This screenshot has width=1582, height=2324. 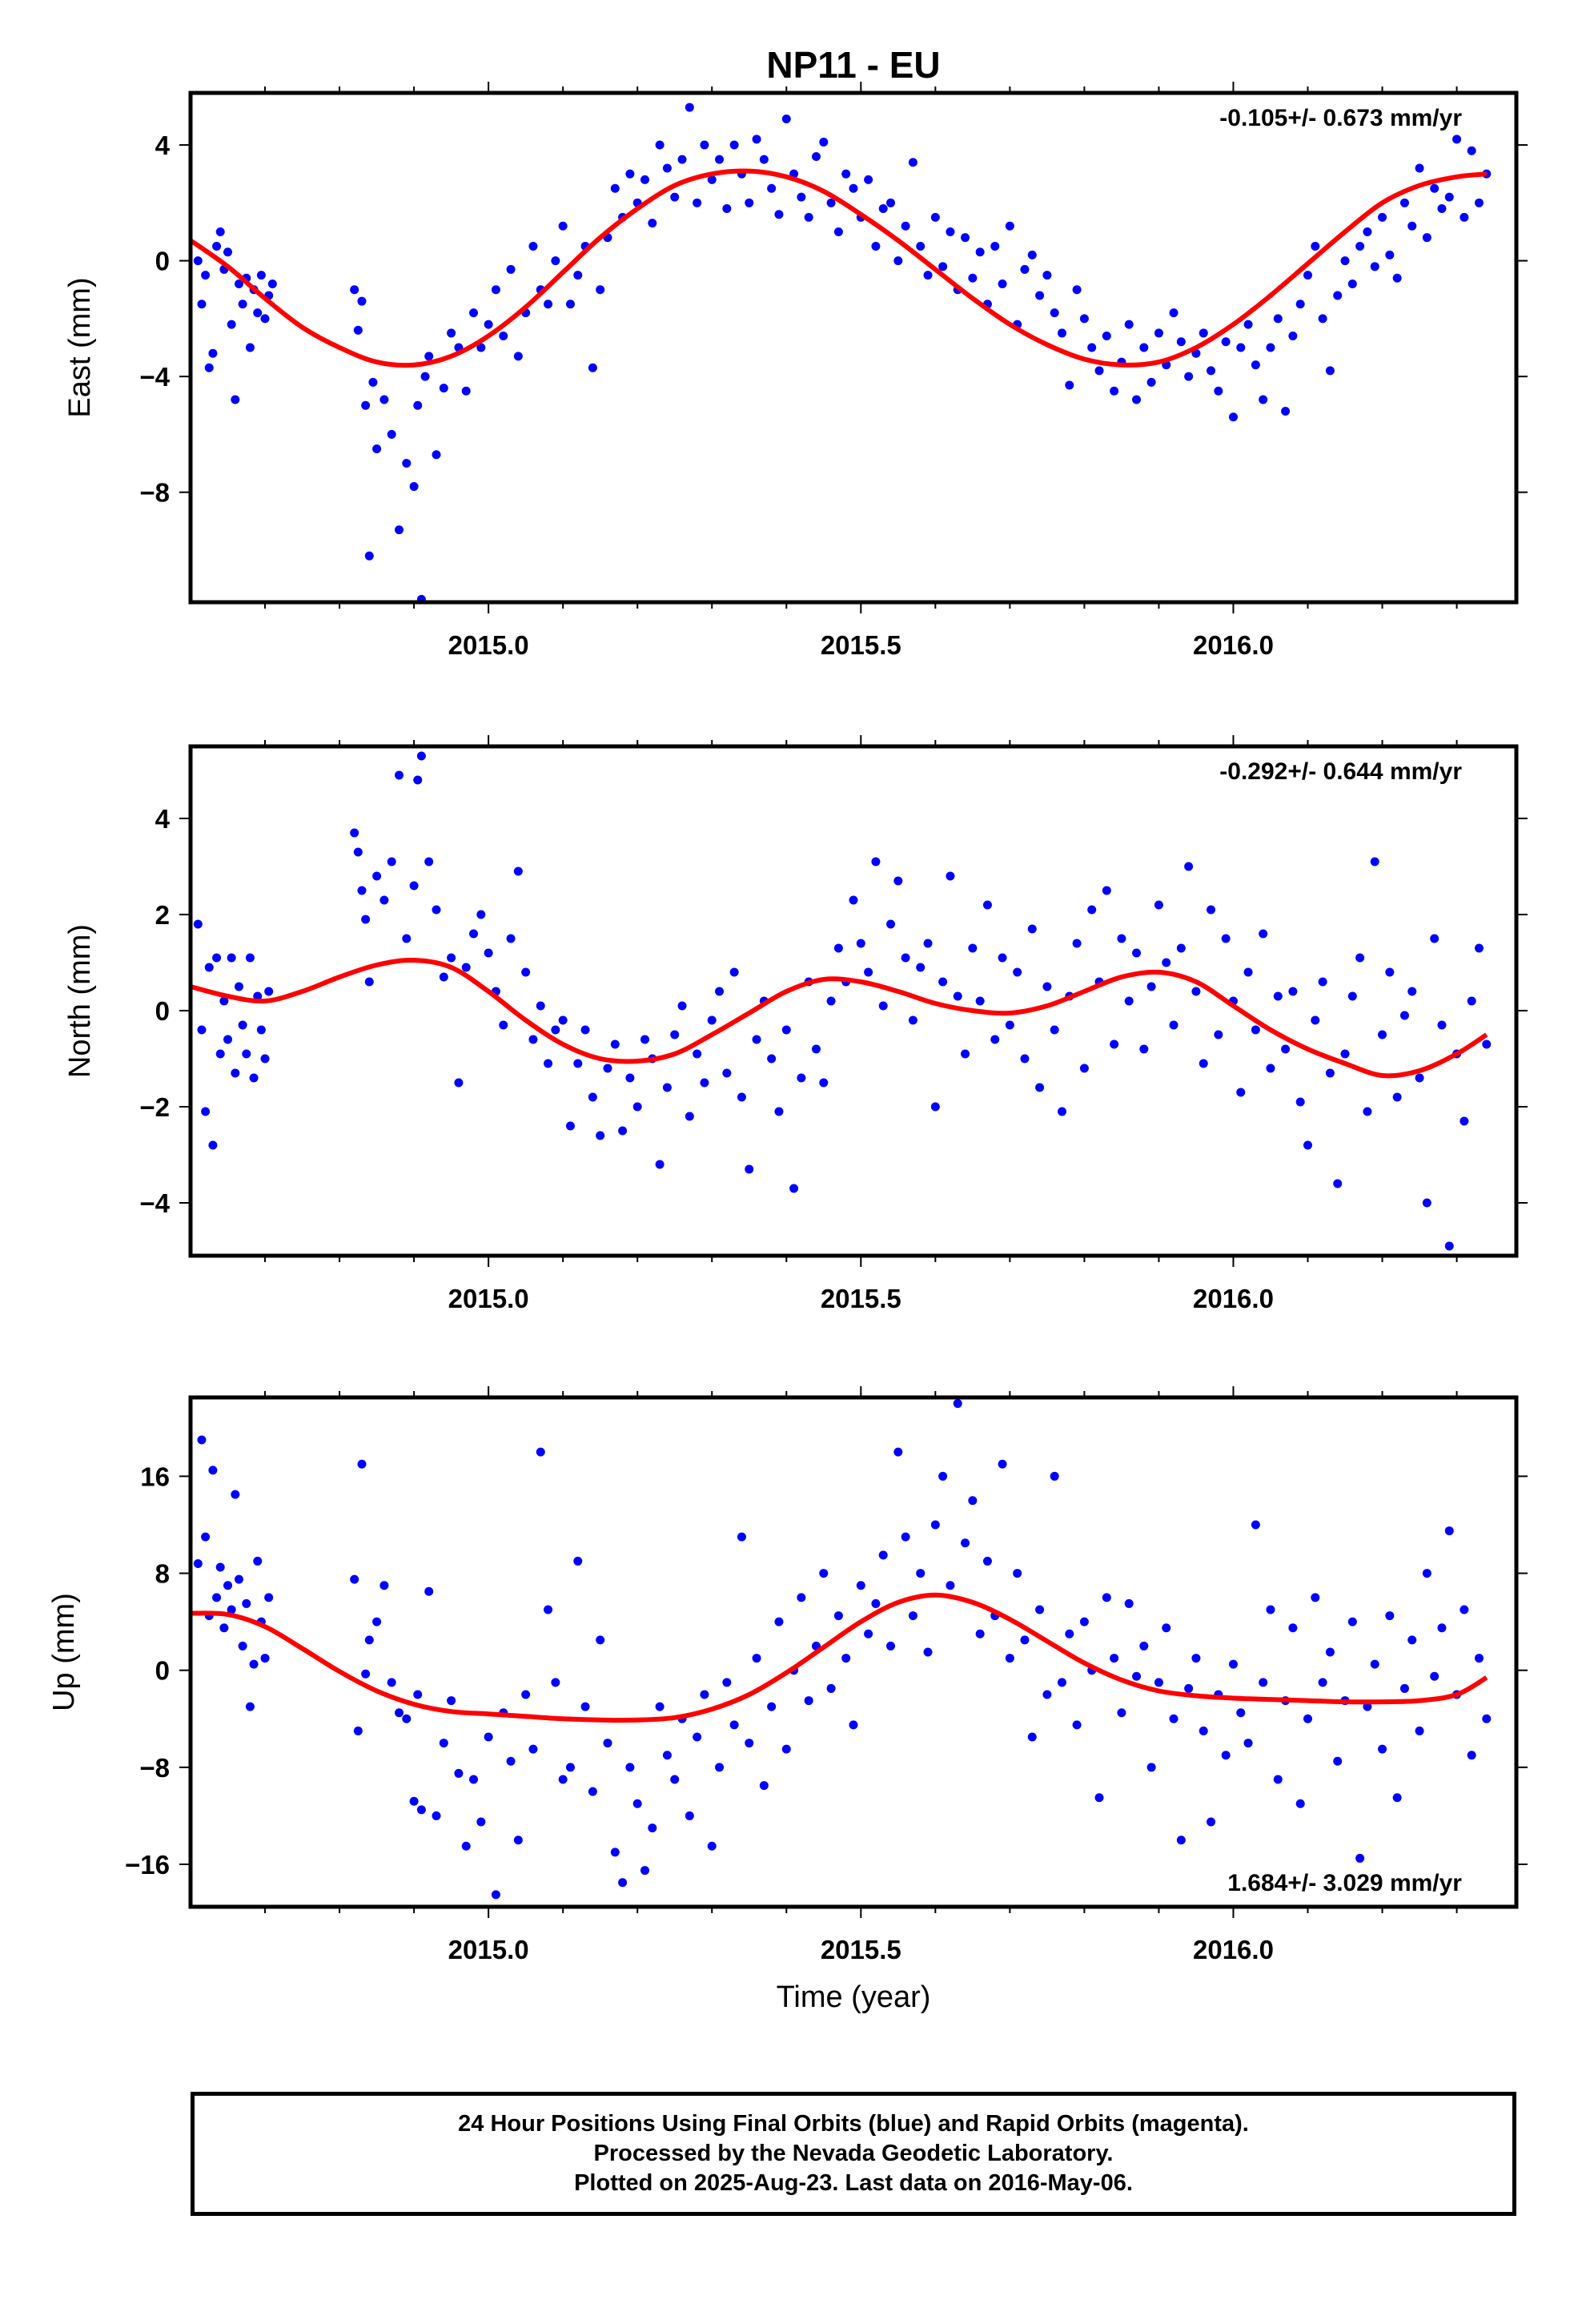 What do you see at coordinates (840, 1018) in the screenshot?
I see `fit-curve` at bounding box center [840, 1018].